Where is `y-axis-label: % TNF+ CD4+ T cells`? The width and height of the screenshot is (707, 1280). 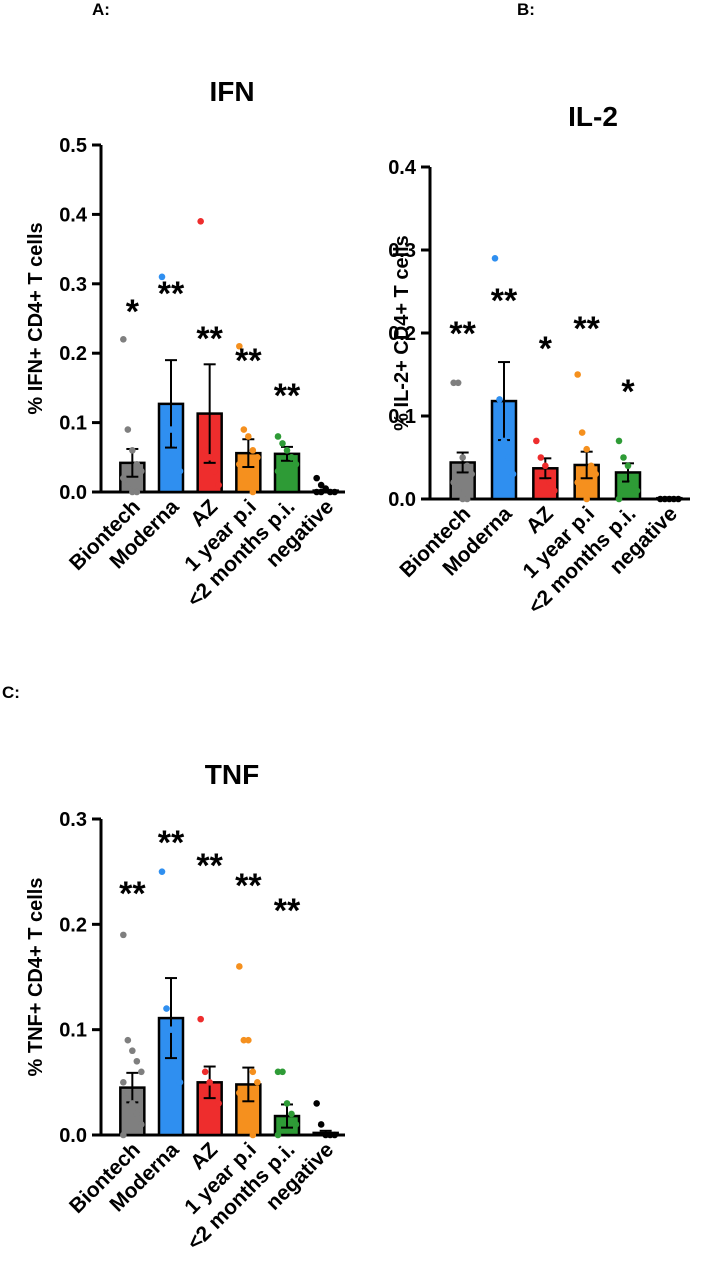 y-axis-label: % TNF+ CD4+ T cells is located at coordinates (36, 977).